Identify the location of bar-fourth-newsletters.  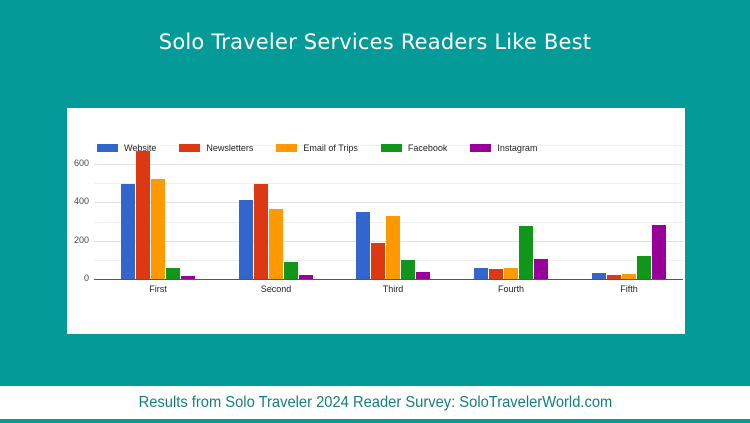
(496, 274).